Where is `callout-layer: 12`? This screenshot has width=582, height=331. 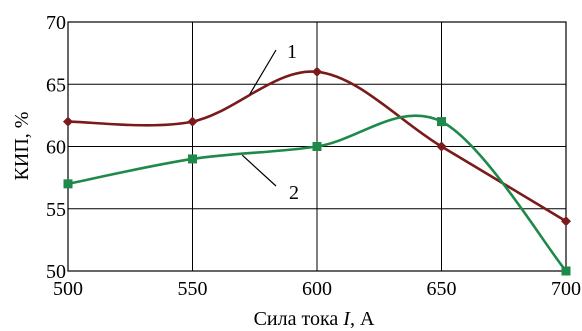
callout-layer: 12 is located at coordinates (270, 122).